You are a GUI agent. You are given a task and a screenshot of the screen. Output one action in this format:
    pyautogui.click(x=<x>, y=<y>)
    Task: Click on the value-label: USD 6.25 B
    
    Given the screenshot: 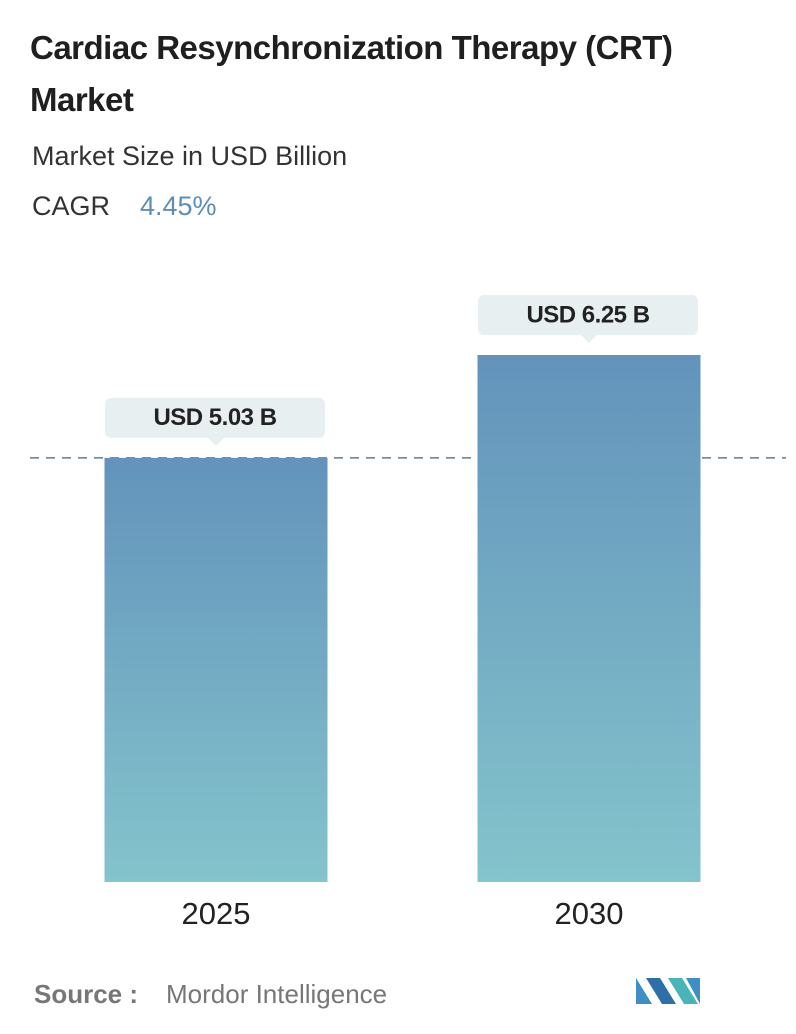 What is the action you would take?
    pyautogui.click(x=587, y=314)
    